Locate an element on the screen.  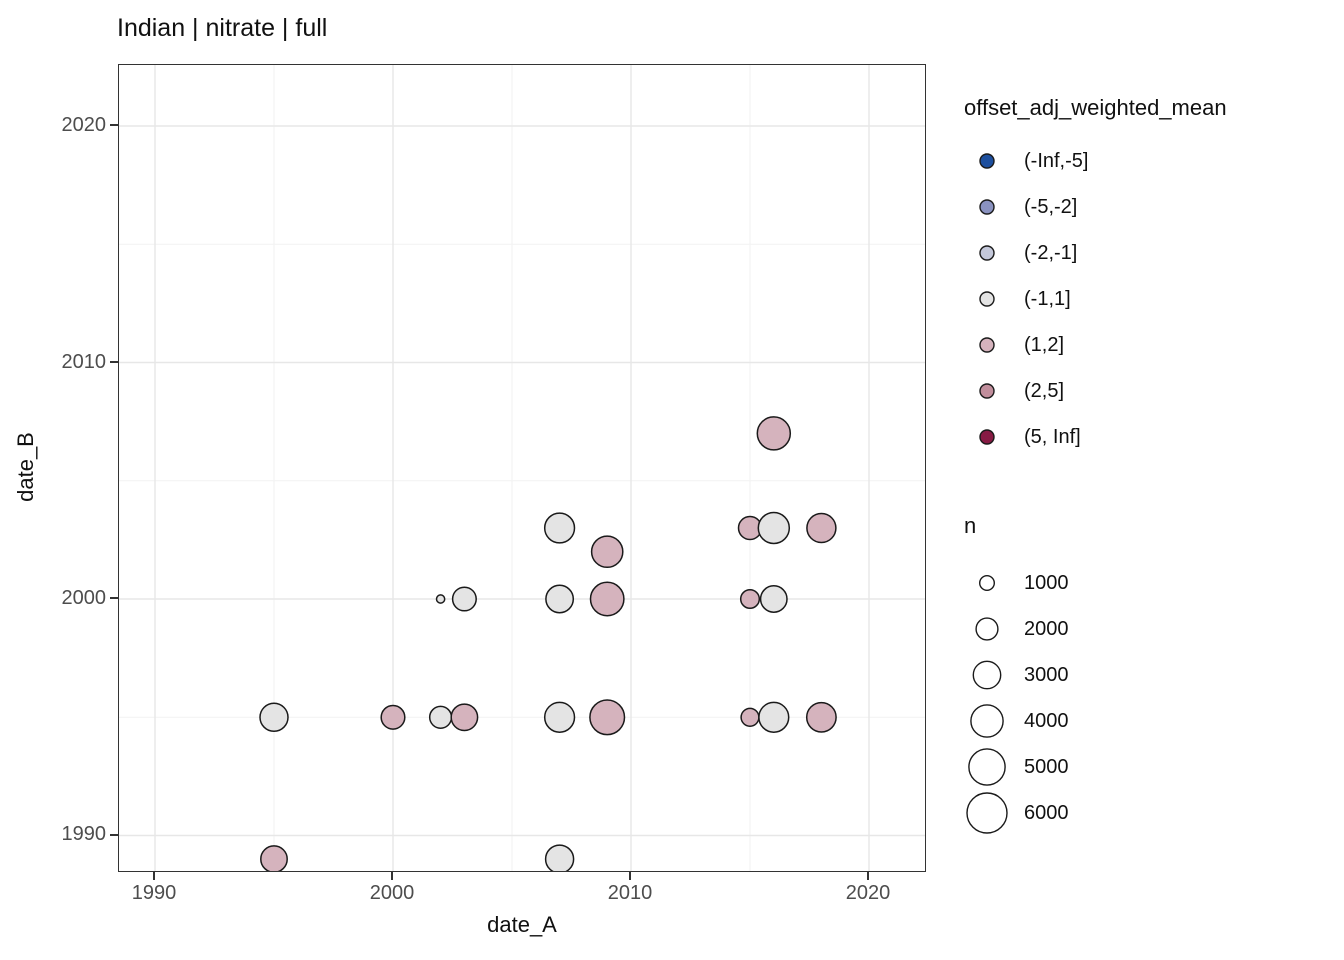
legend-item-label: 1000 is located at coordinates (1046, 582).